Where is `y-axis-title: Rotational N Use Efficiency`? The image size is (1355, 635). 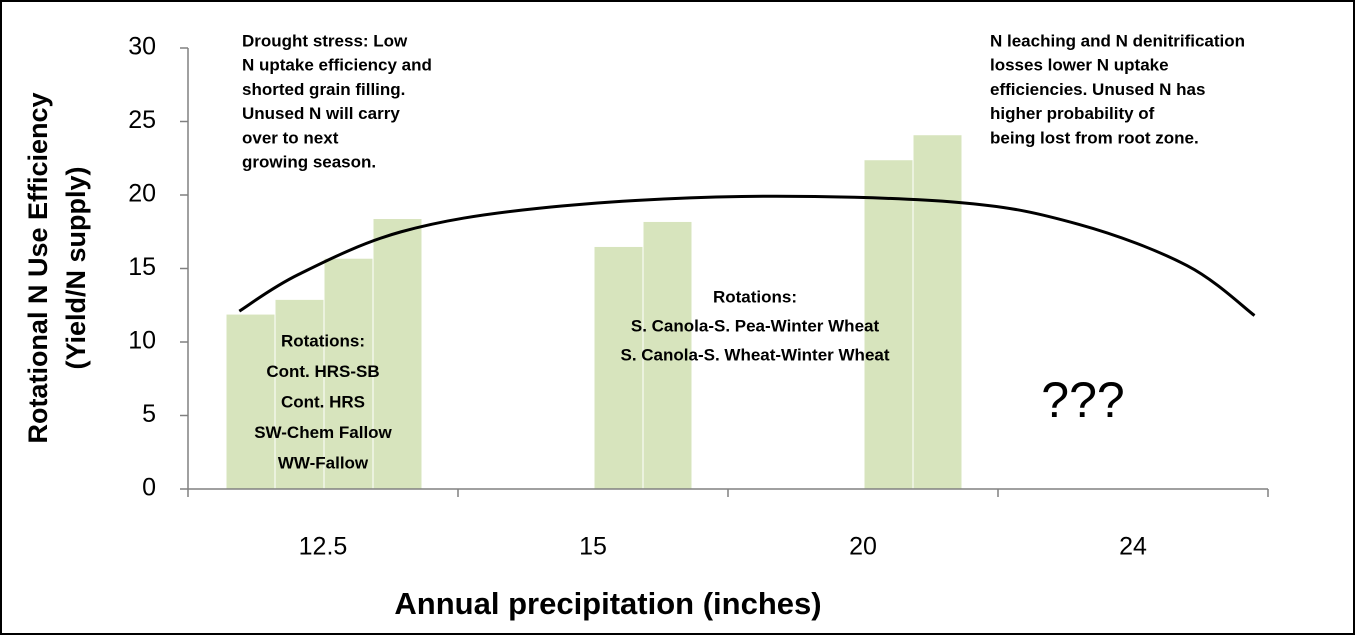 y-axis-title: Rotational N Use Efficiency is located at coordinates (38, 267).